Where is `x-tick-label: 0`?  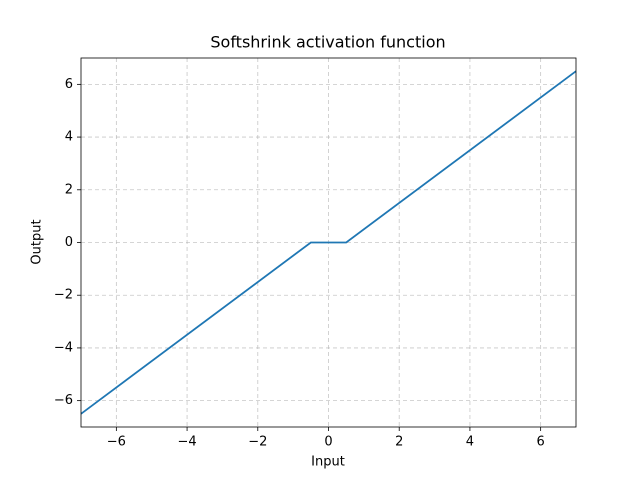 x-tick-label: 0 is located at coordinates (328, 442).